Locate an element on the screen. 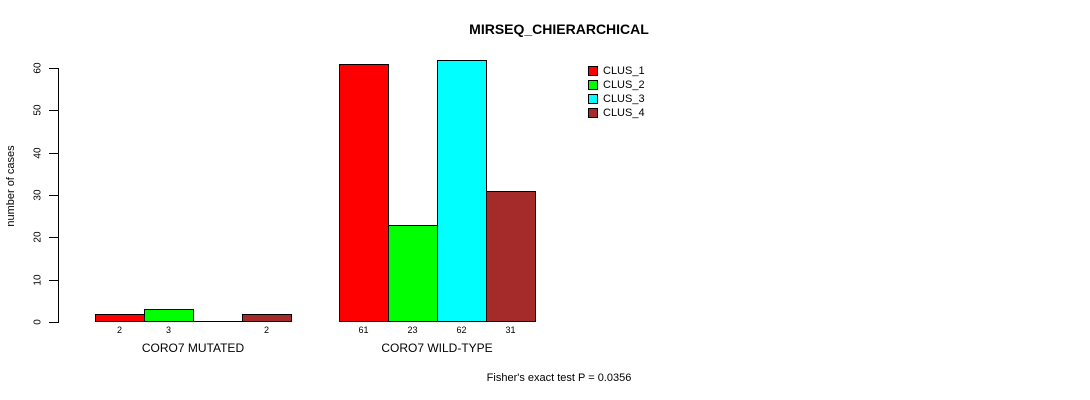 Image resolution: width=1090 pixels, height=400 pixels. y-axis-line is located at coordinates (58, 195).